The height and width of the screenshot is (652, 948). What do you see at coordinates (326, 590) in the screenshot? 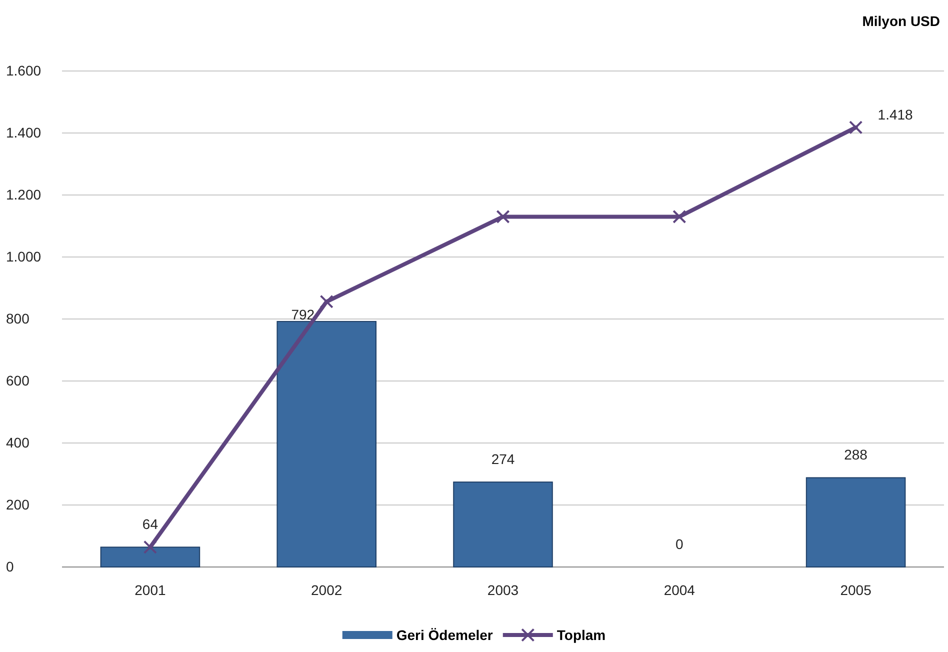
I see `x-tick-label: 2002` at bounding box center [326, 590].